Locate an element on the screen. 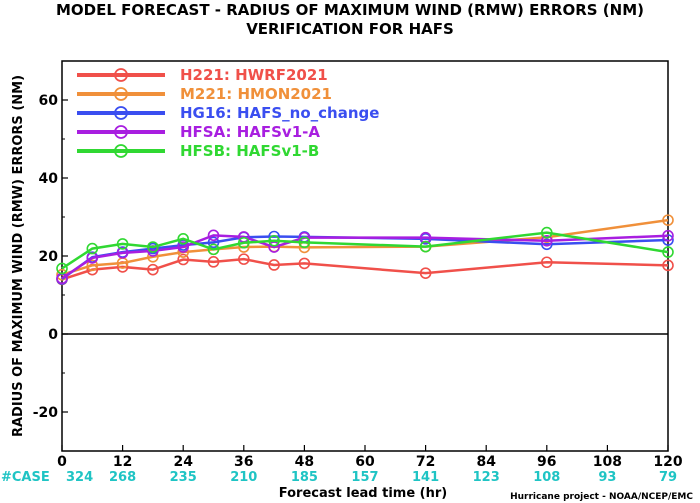  y-tick-label: 60 is located at coordinates (49, 101).